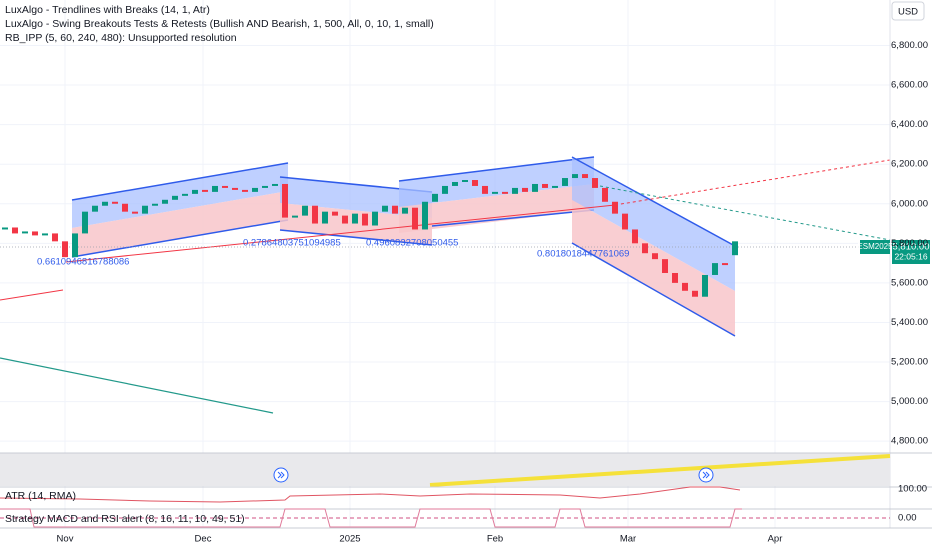 The width and height of the screenshot is (932, 550). What do you see at coordinates (910, 256) in the screenshot?
I see `countdown: 22:05:16` at bounding box center [910, 256].